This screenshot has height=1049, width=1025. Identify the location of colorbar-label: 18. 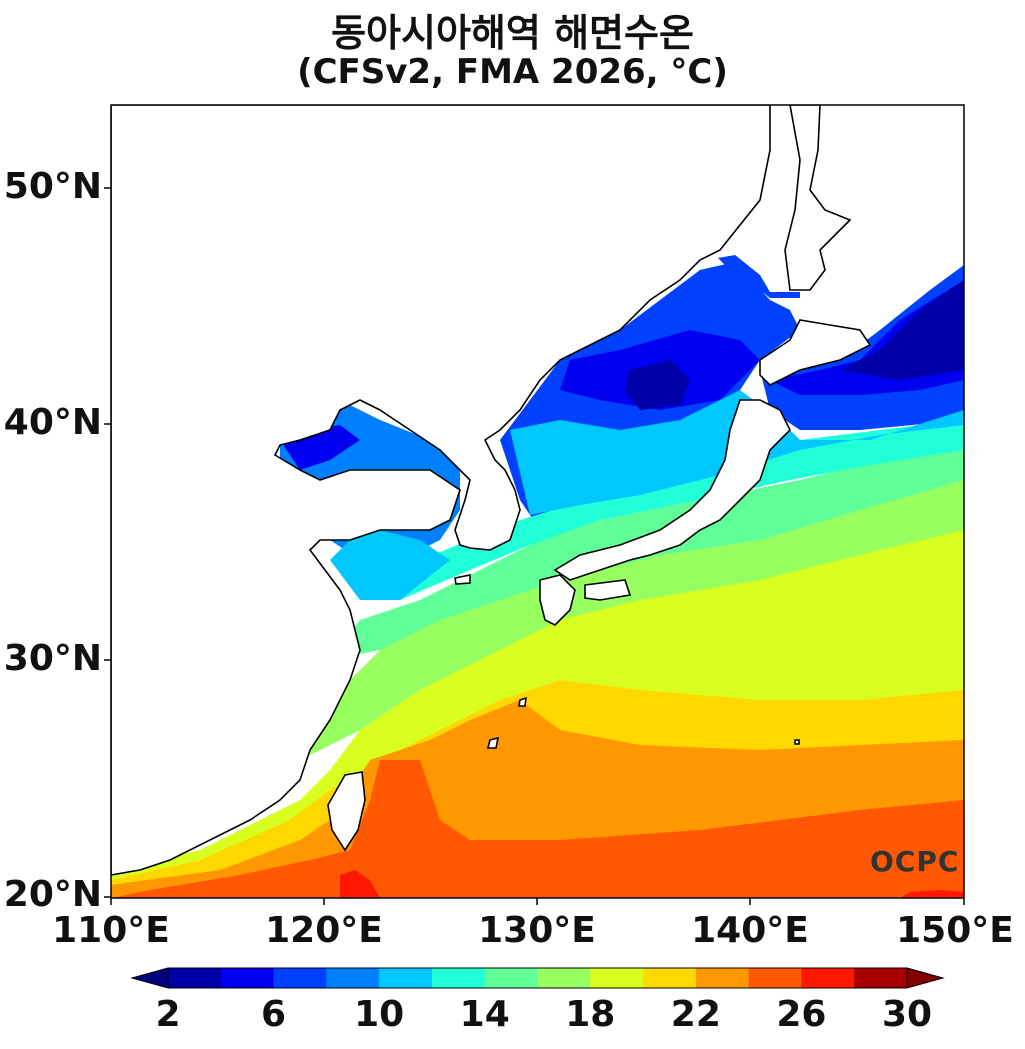
(590, 1014).